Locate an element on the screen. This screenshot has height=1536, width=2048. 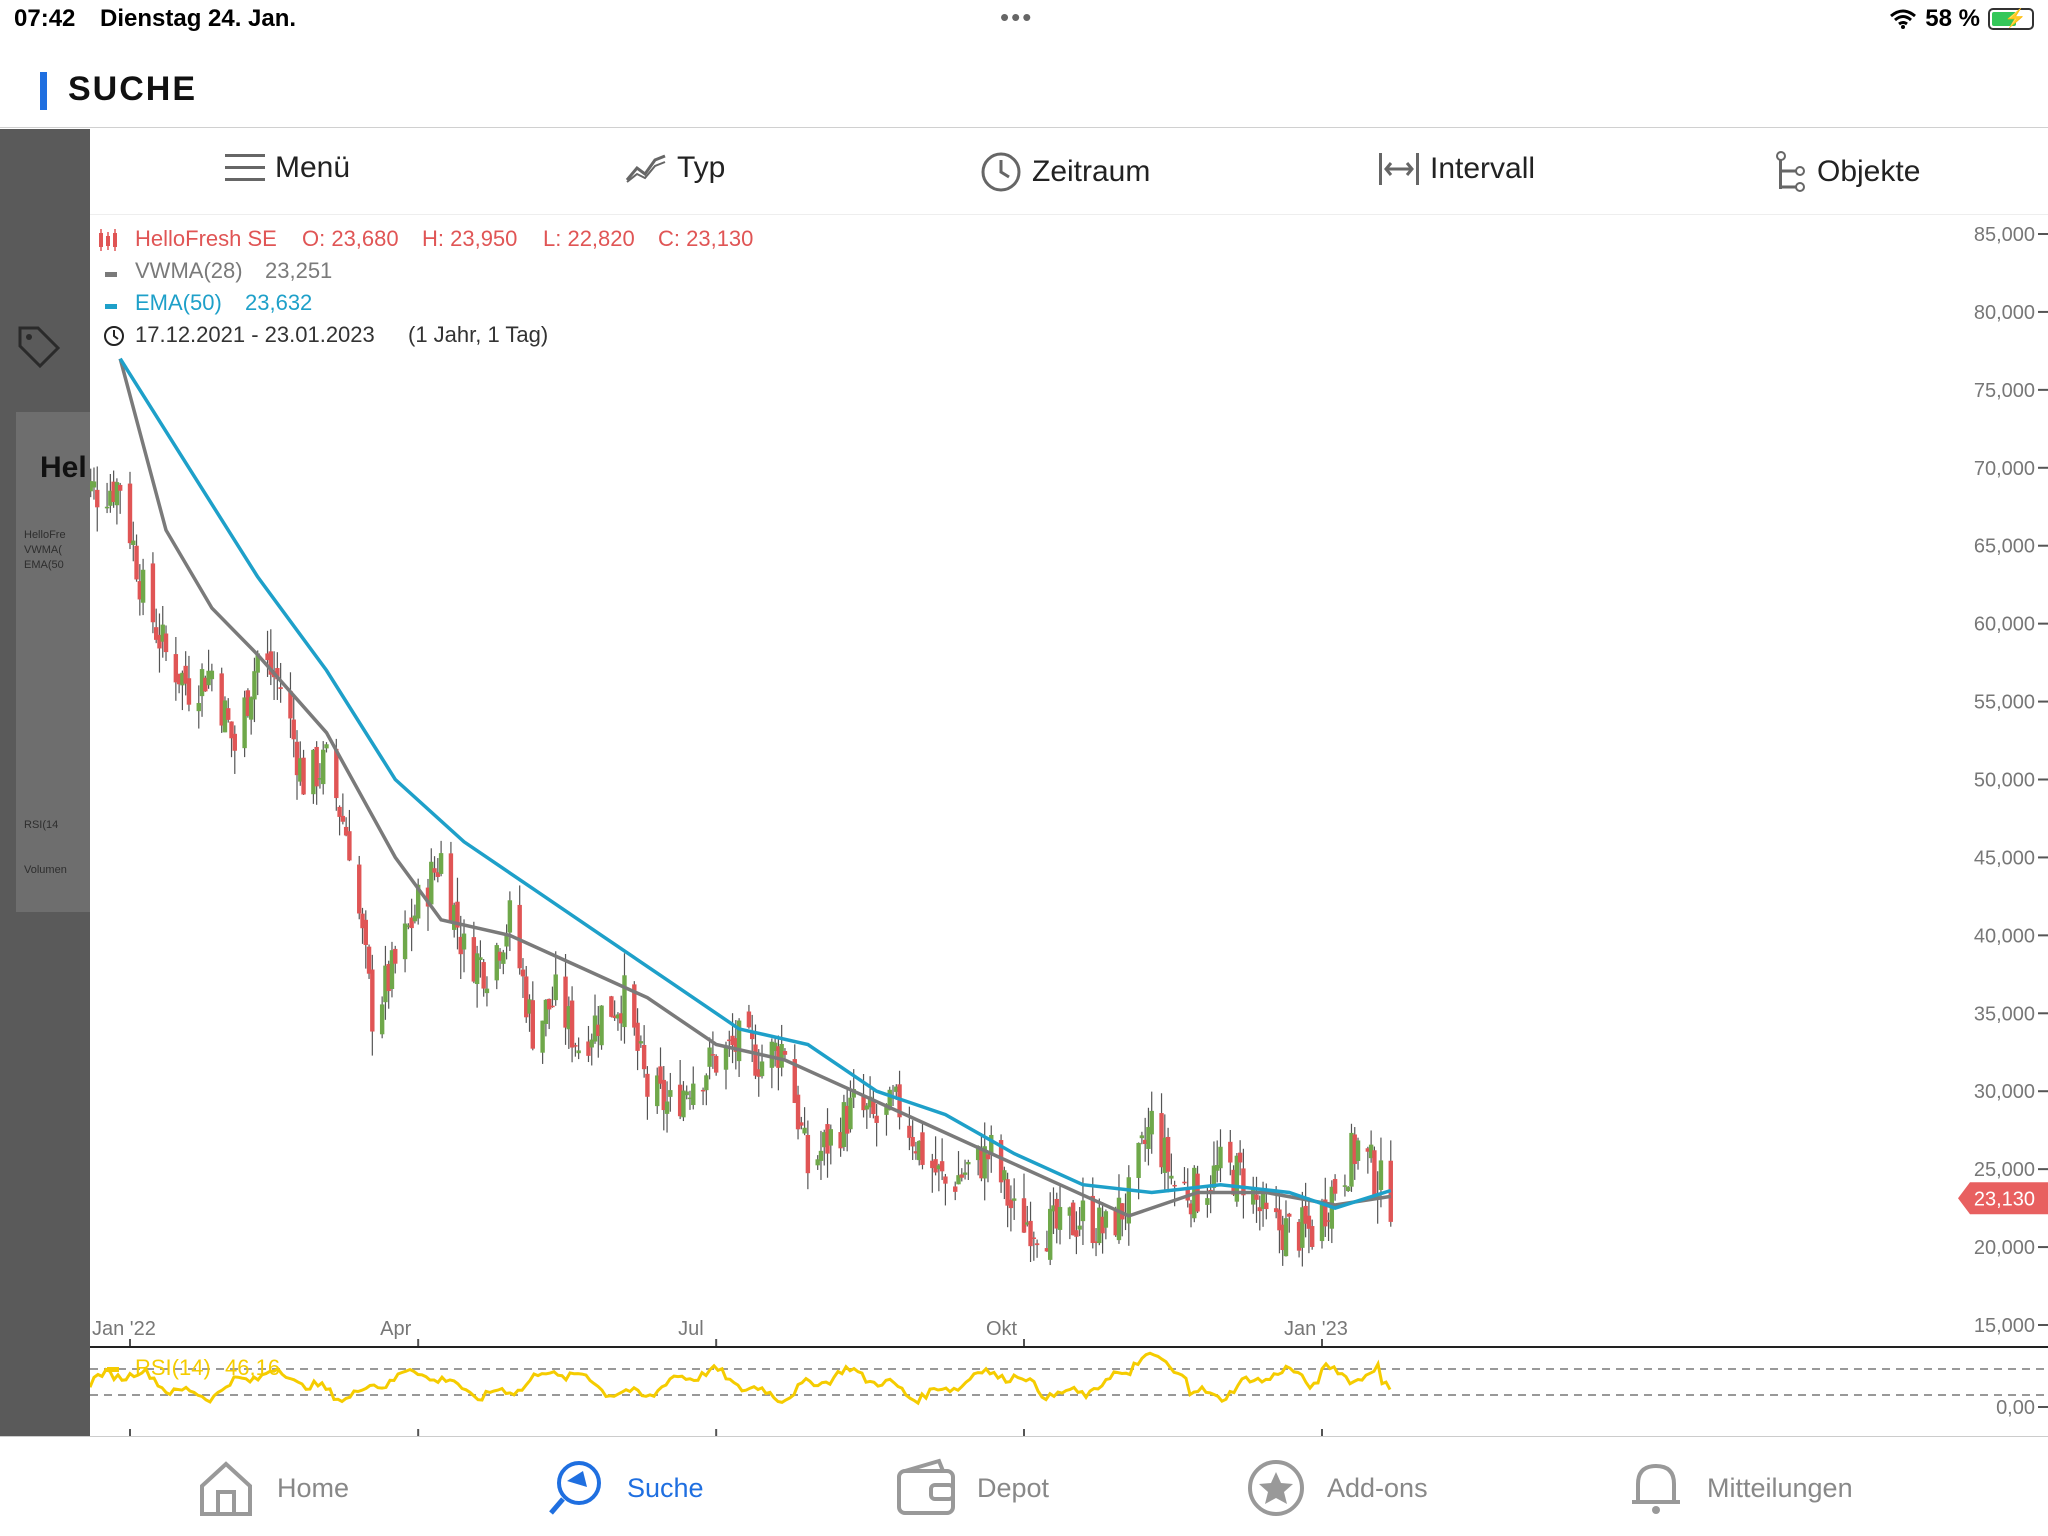
last-price-marker: 23,130 is located at coordinates (2003, 1198).